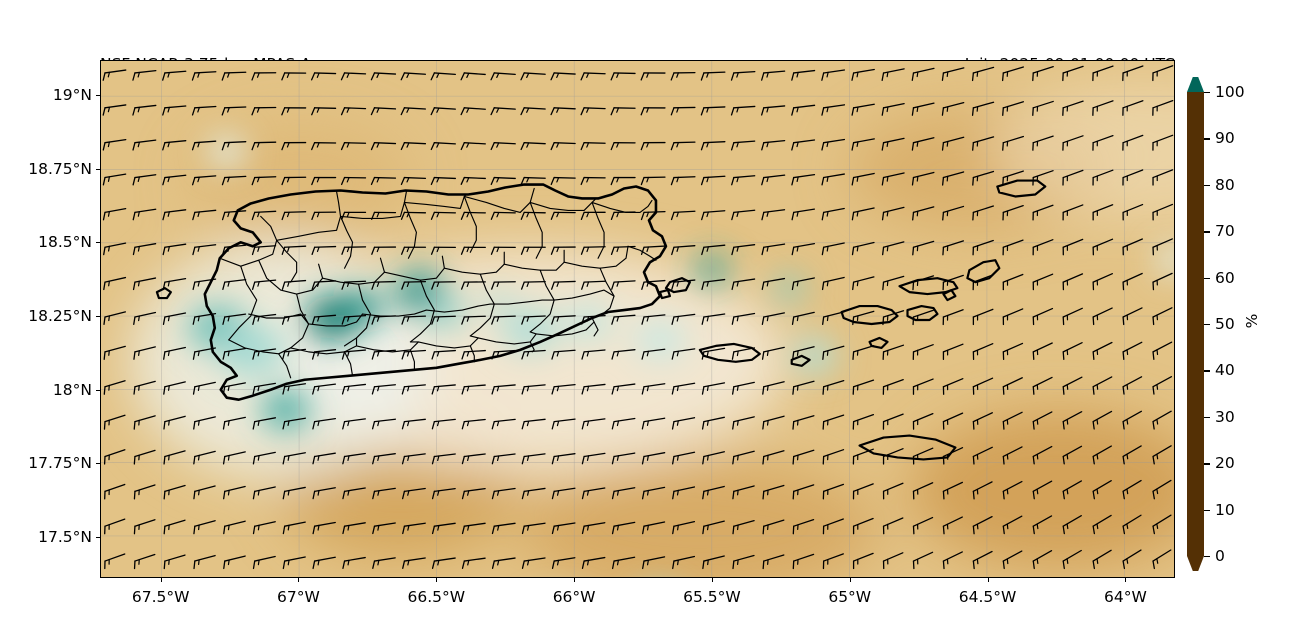 The image size is (1292, 625). Describe the element at coordinates (65, 242) in the screenshot. I see `y-axis-tick-label: 18.5°N` at that location.